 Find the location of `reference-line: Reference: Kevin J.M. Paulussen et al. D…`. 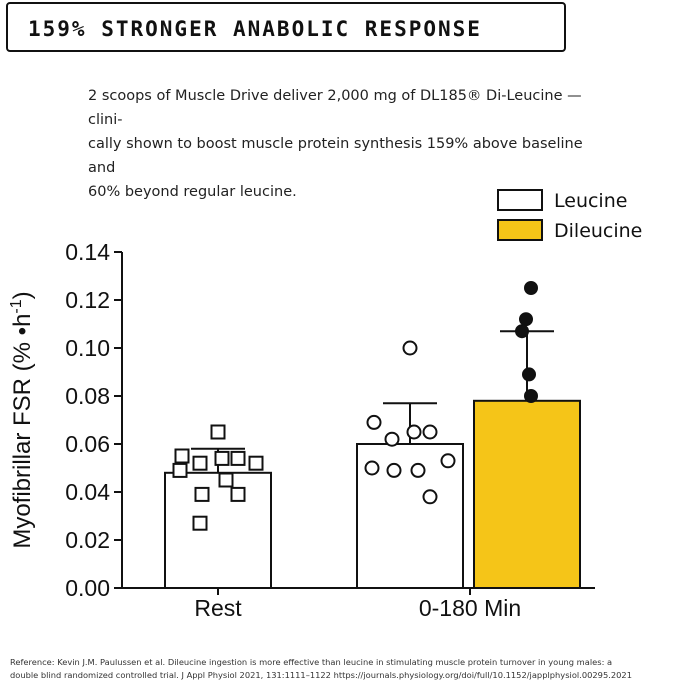

reference-line: Reference: Kevin J.M. Paulussen et al. D… is located at coordinates (311, 662).